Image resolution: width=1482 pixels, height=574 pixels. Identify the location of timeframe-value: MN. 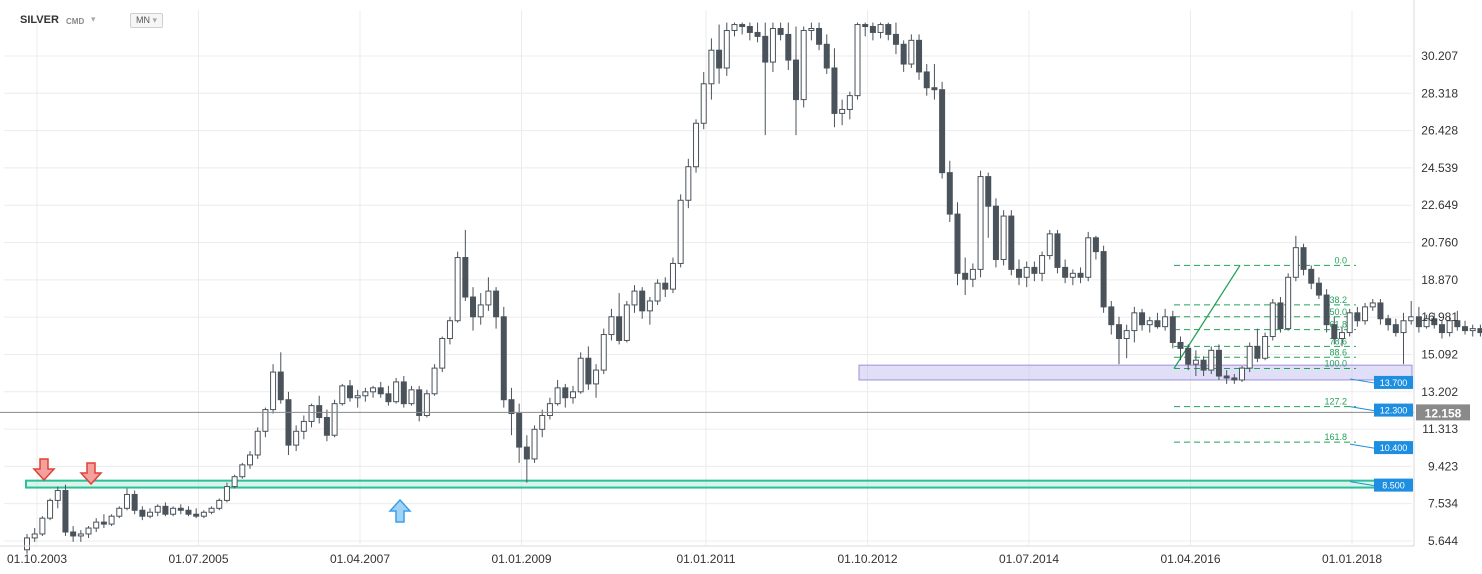
(143, 20).